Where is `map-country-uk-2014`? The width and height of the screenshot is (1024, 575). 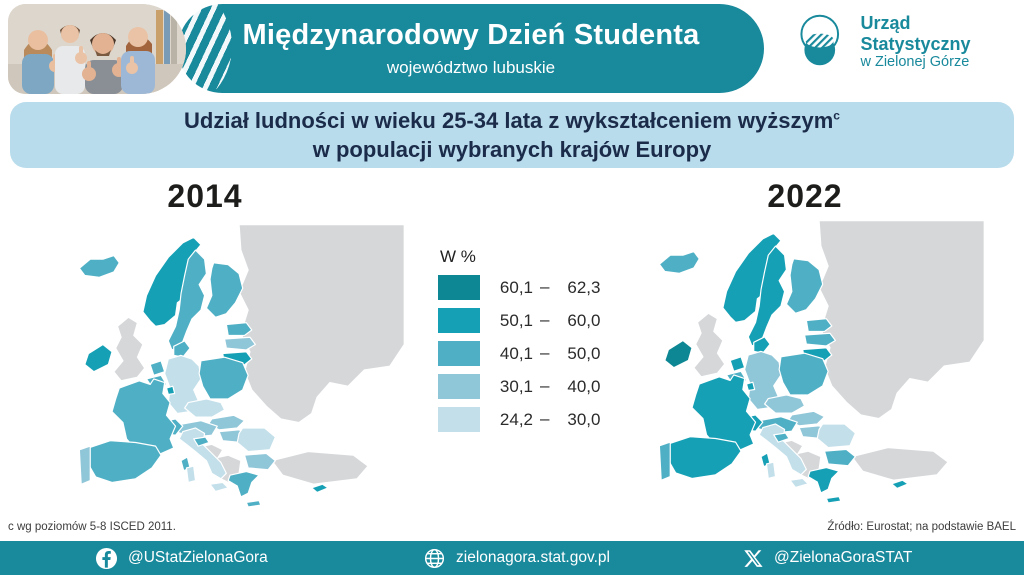
map-country-uk-2014 is located at coordinates (129, 349).